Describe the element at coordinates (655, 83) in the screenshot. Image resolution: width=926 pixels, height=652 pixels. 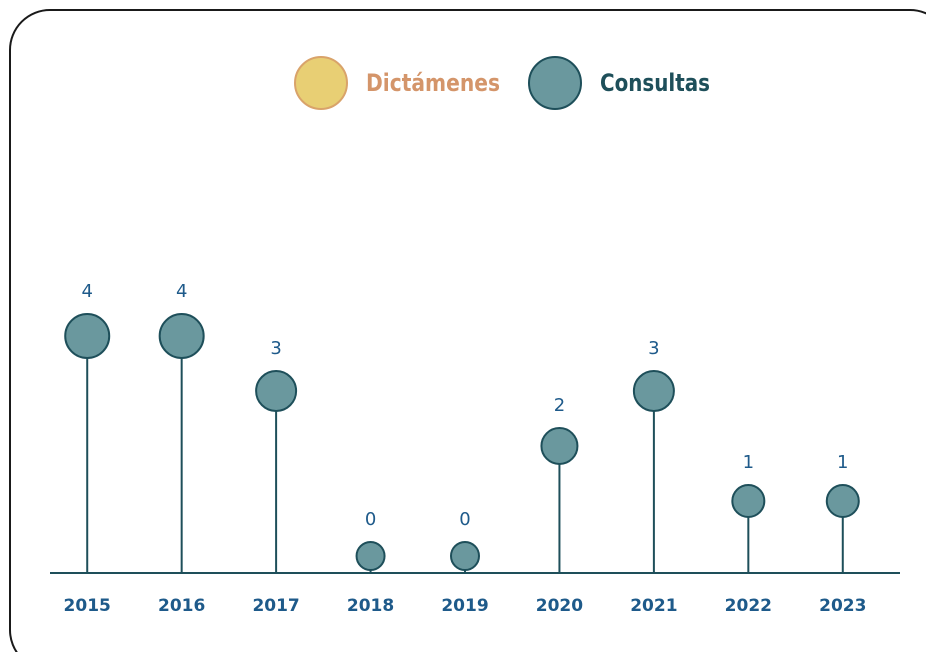
I see `legend-label: Consultas` at that location.